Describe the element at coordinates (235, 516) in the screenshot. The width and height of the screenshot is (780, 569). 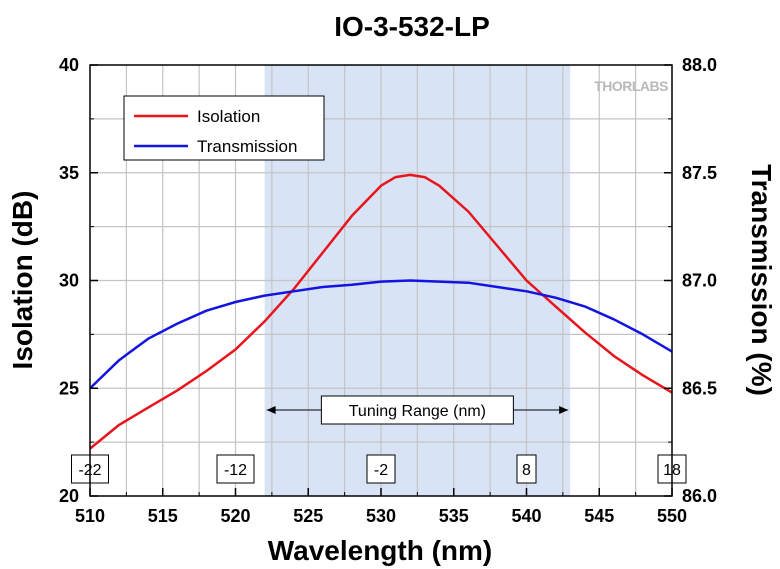
I see `x-tick-label: 520` at that location.